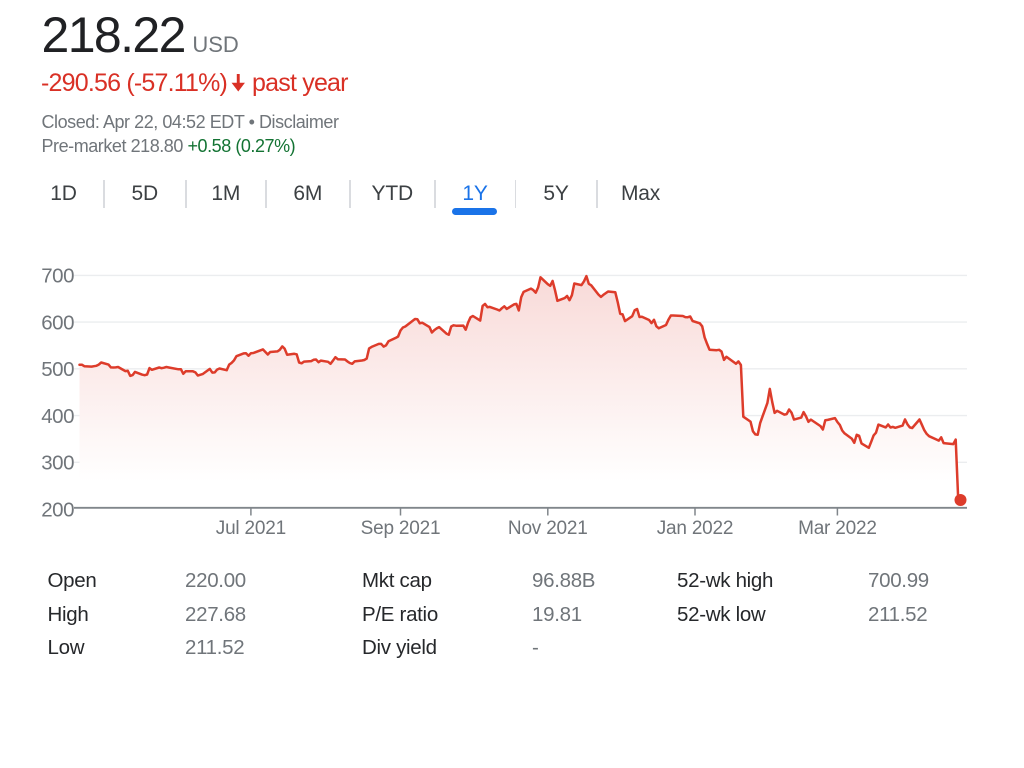 This screenshot has height=768, width=1024. What do you see at coordinates (548, 528) in the screenshot?
I see `svg-text: Nov 2021` at bounding box center [548, 528].